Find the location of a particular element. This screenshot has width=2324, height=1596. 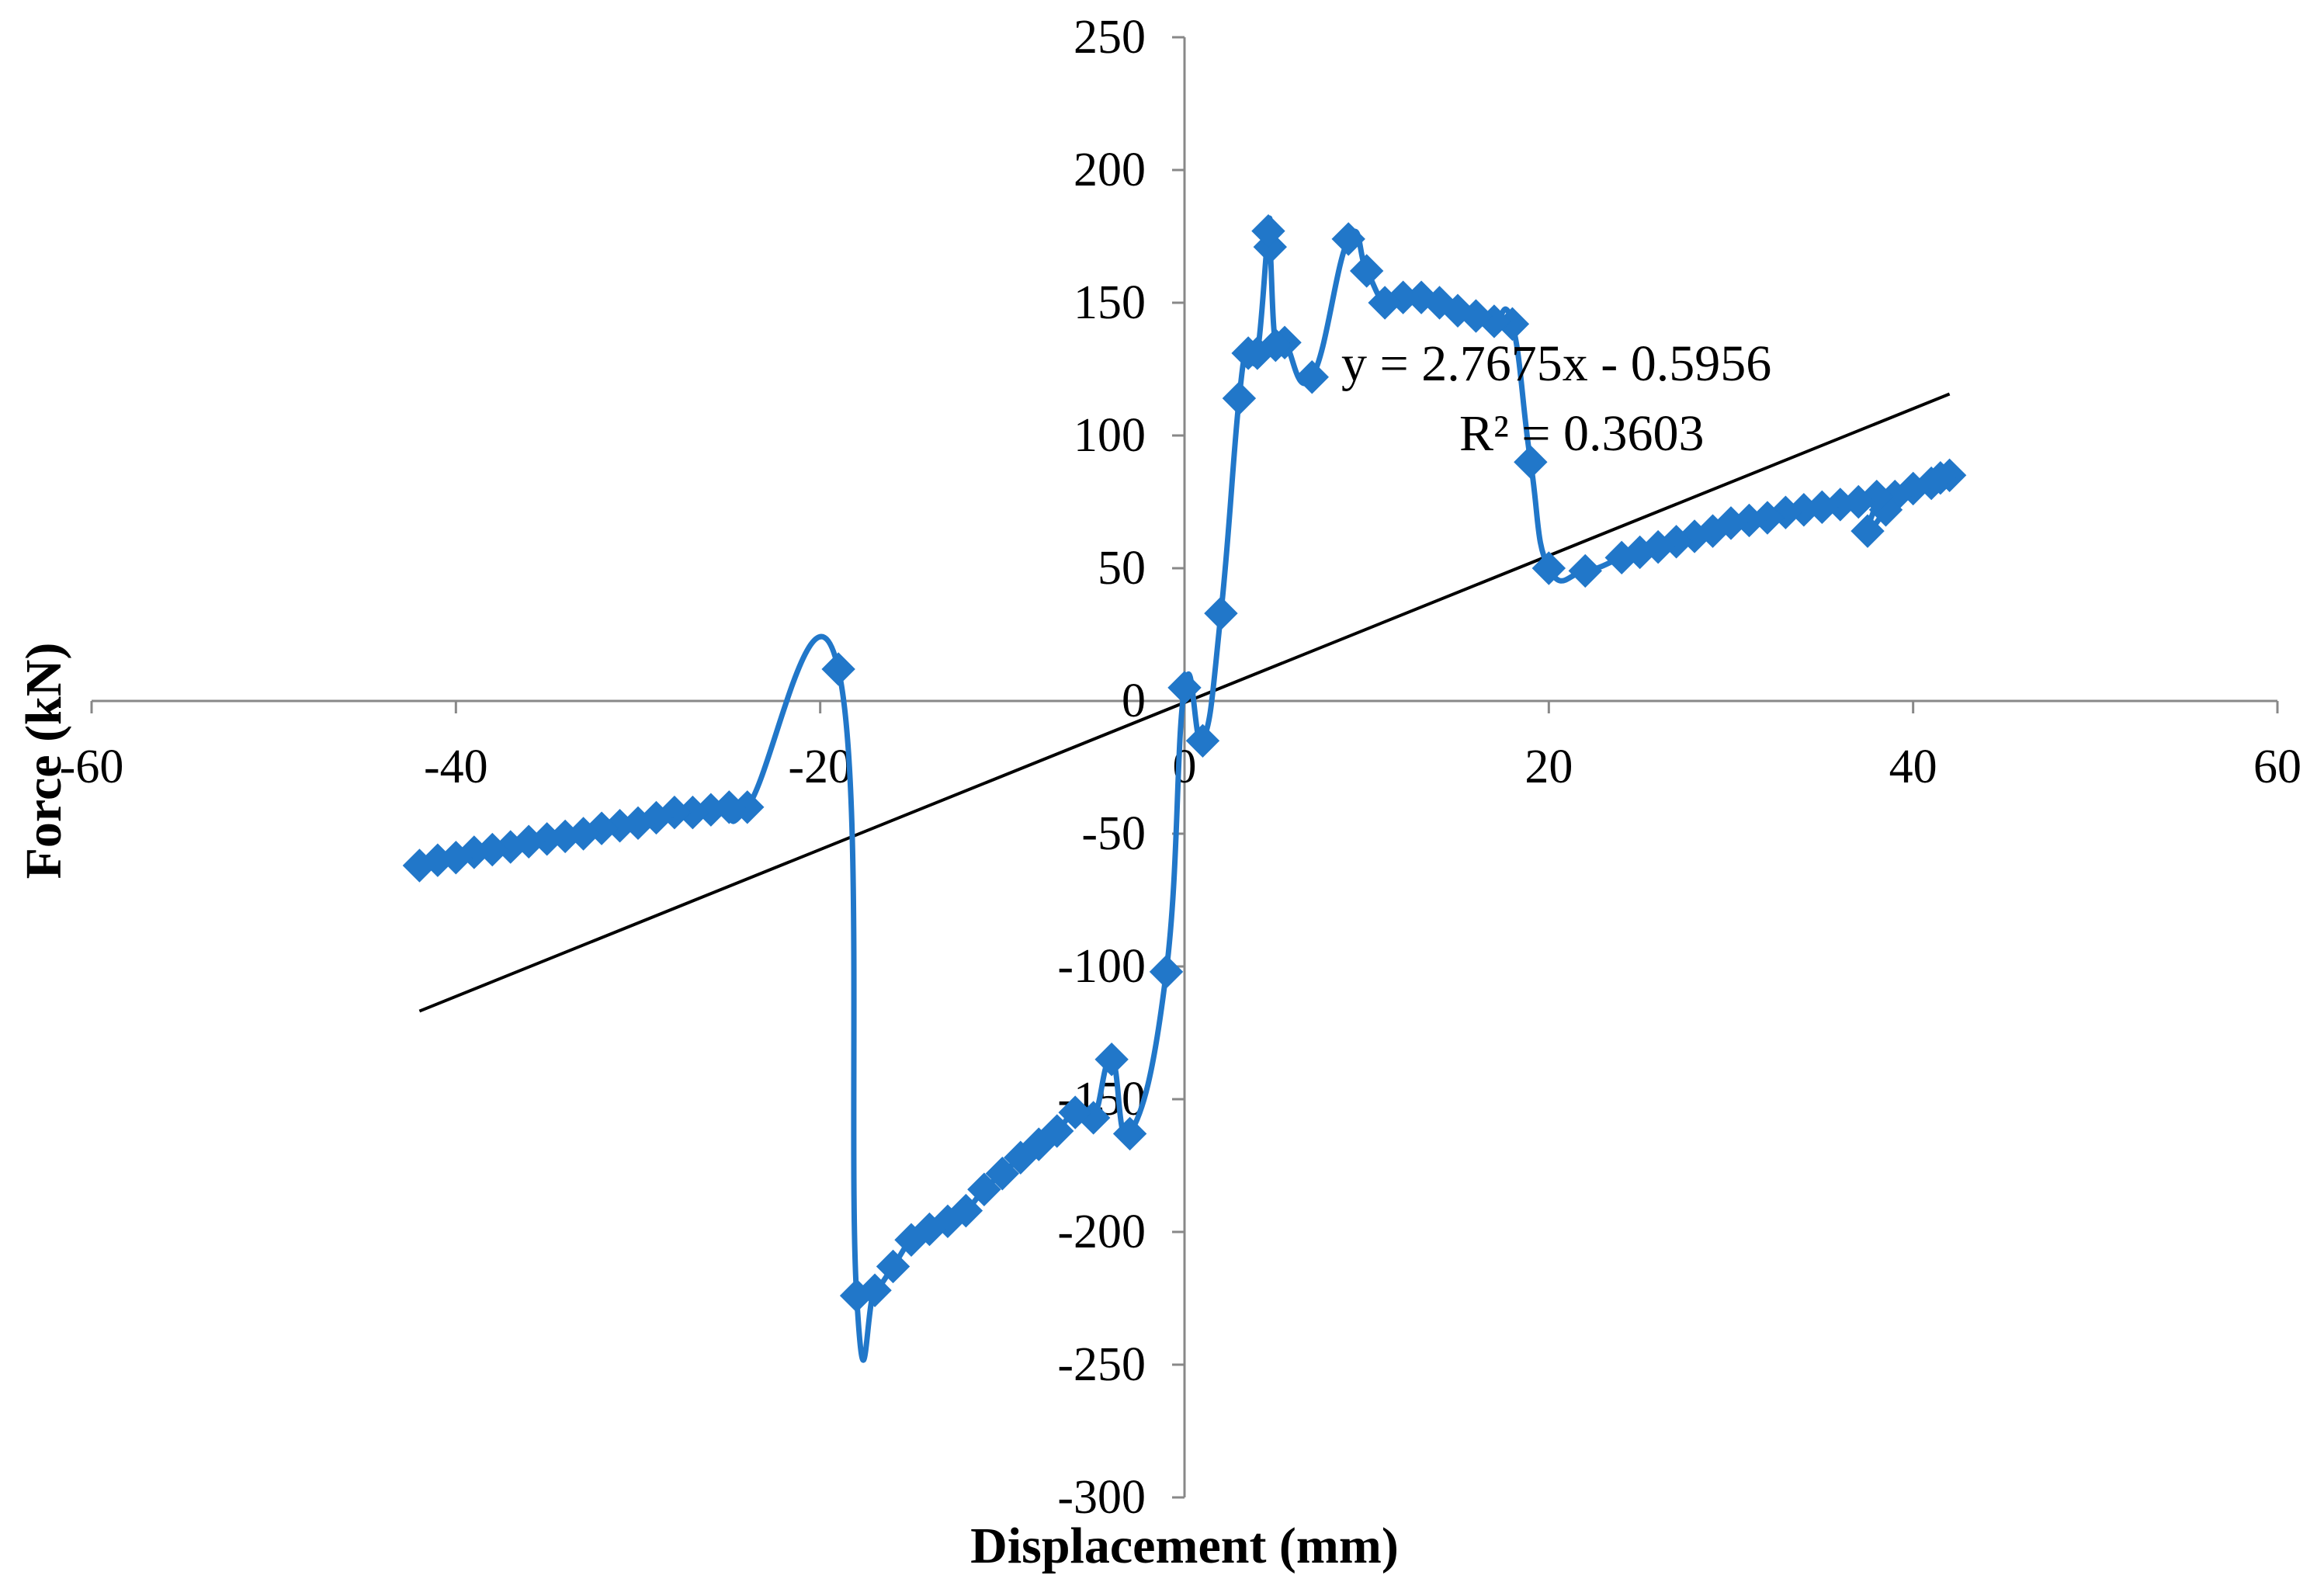

x-tick-label: 20 is located at coordinates (1548, 767).